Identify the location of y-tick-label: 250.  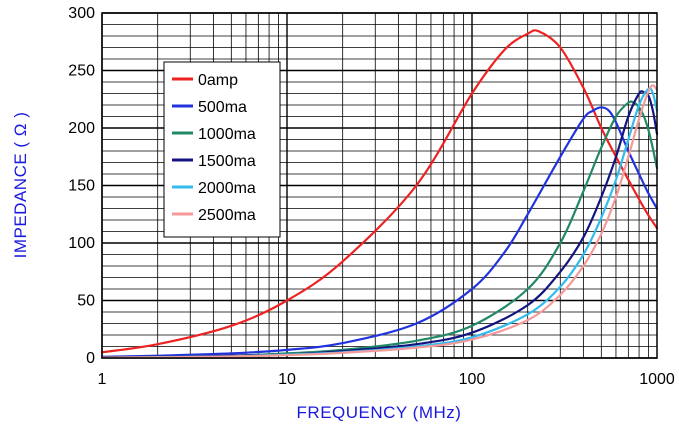
(81, 71).